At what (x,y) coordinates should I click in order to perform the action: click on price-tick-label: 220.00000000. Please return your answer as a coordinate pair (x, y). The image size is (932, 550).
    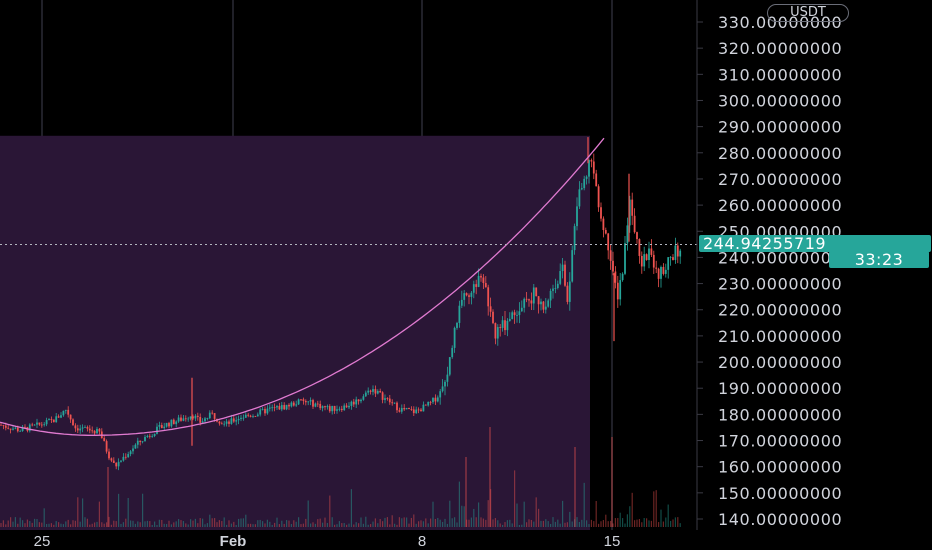
    Looking at the image, I should click on (780, 310).